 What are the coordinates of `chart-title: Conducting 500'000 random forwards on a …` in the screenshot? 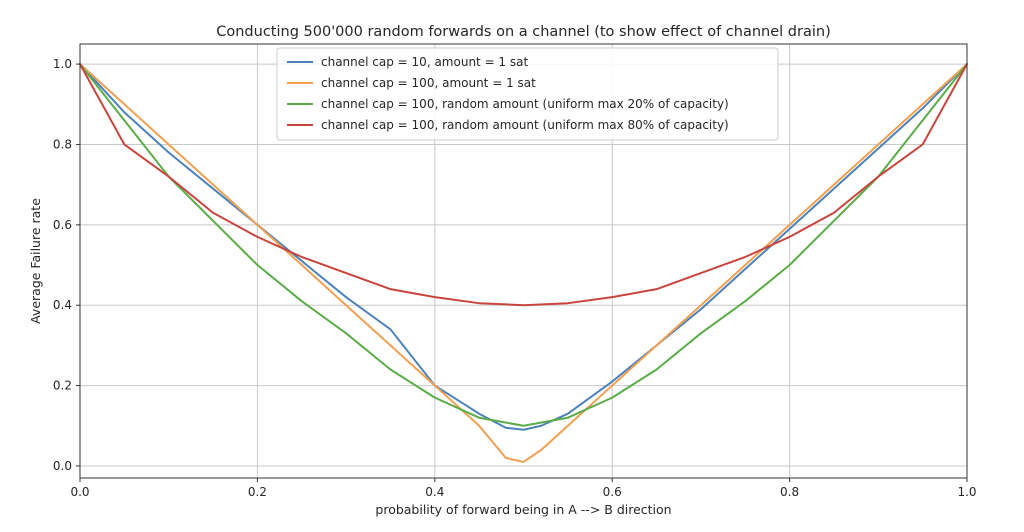 It's located at (523, 32).